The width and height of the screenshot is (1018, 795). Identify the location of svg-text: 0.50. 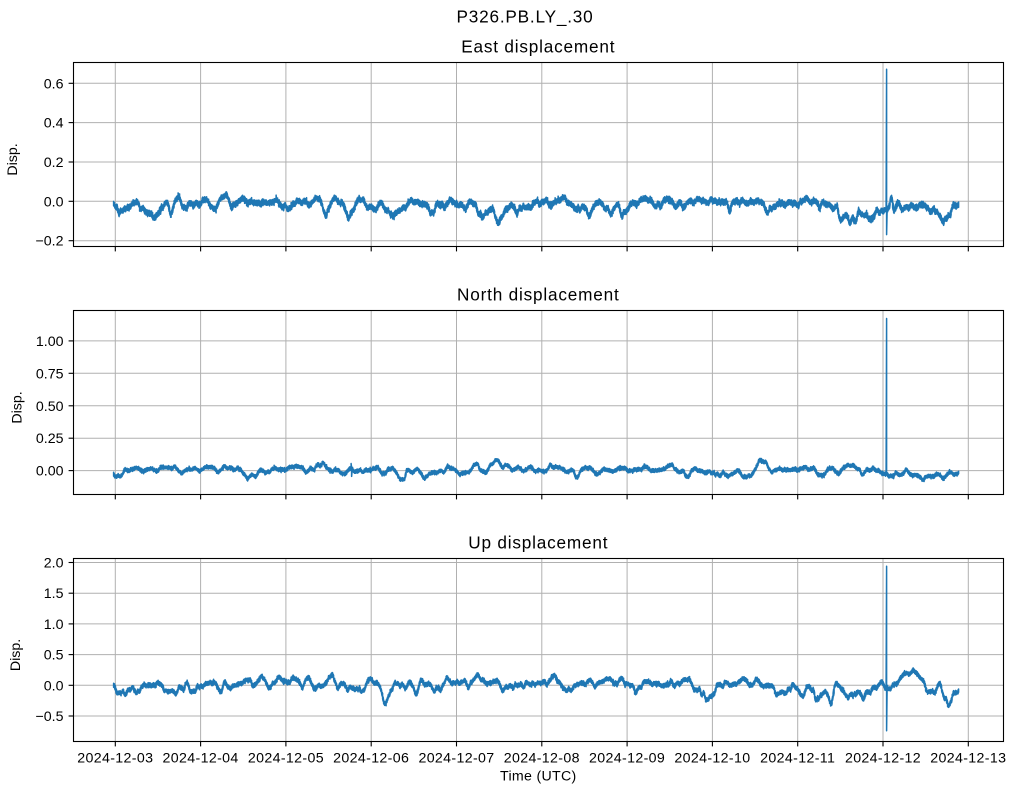
(50, 407).